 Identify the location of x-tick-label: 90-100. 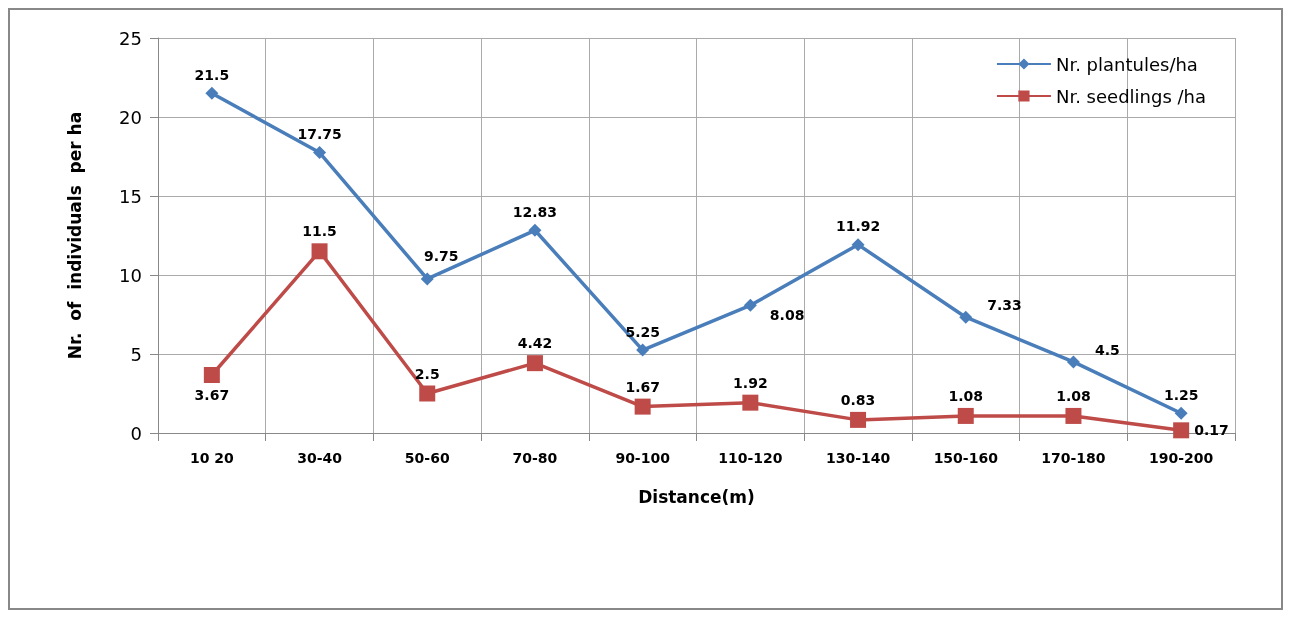
(643, 458).